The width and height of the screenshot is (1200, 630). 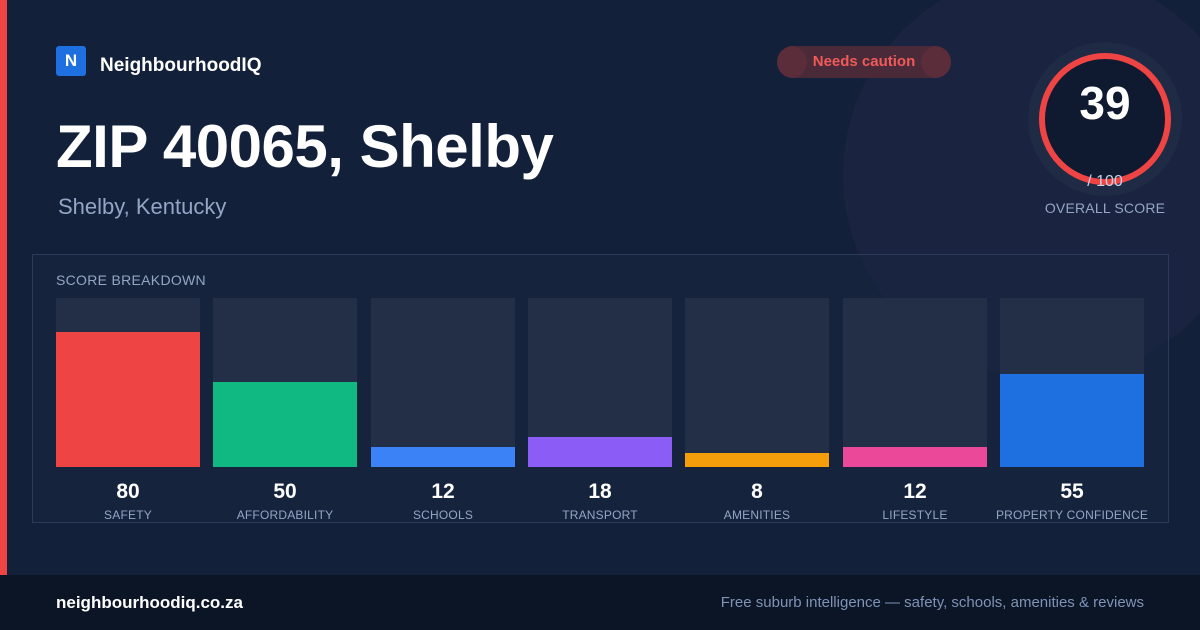 What do you see at coordinates (600, 515) in the screenshot?
I see `bar-label: TRANSPORT` at bounding box center [600, 515].